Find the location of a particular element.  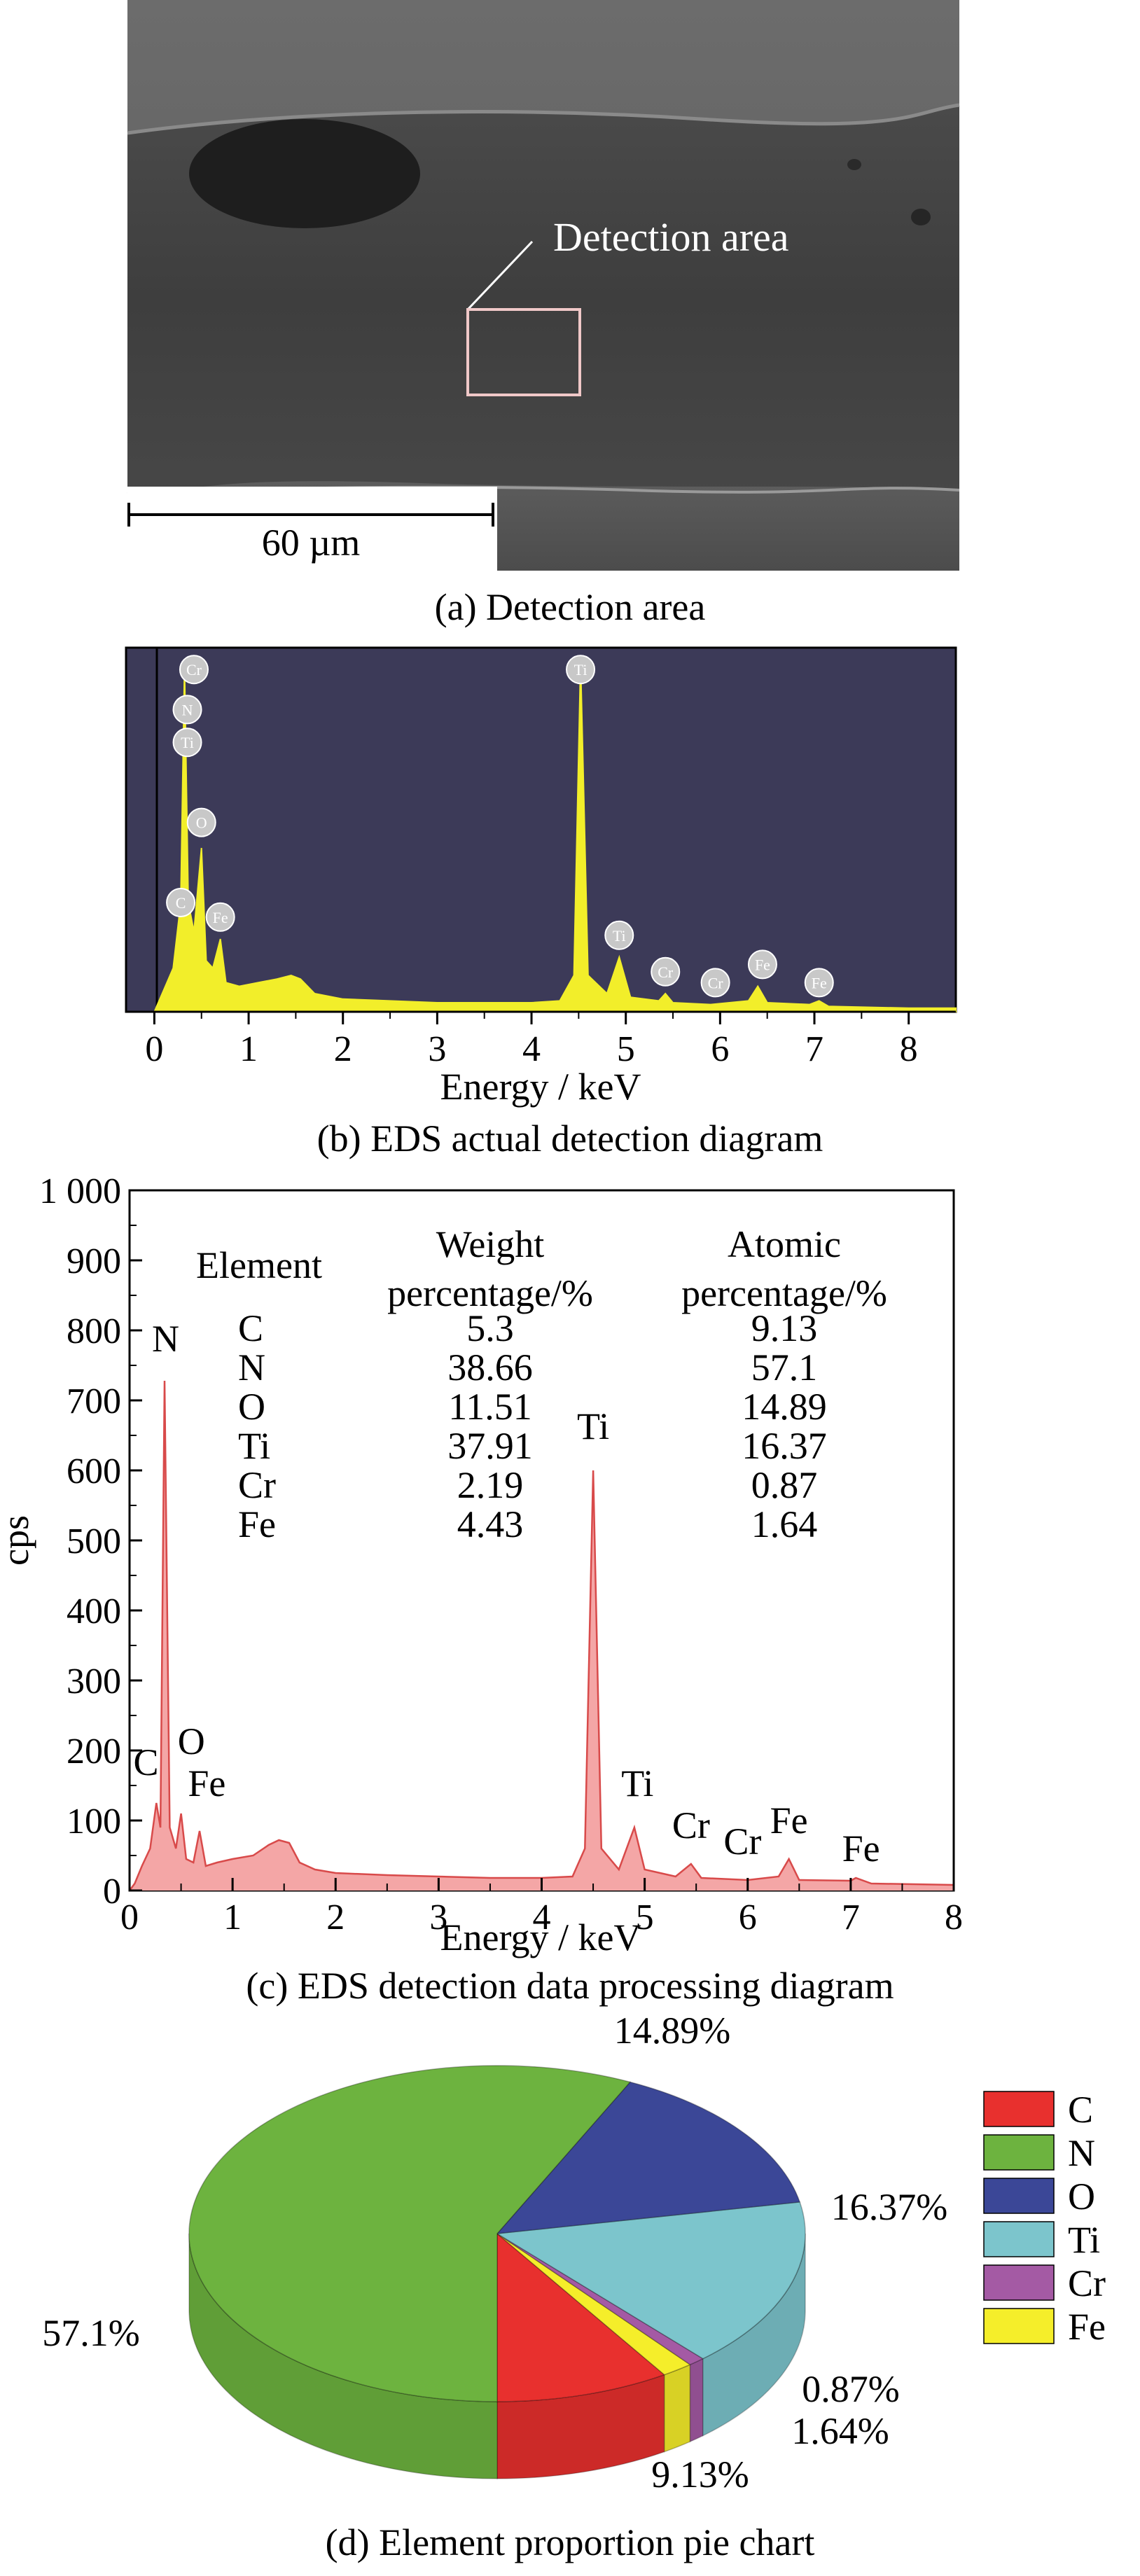

legend-item-c: C is located at coordinates (1038, 2110).